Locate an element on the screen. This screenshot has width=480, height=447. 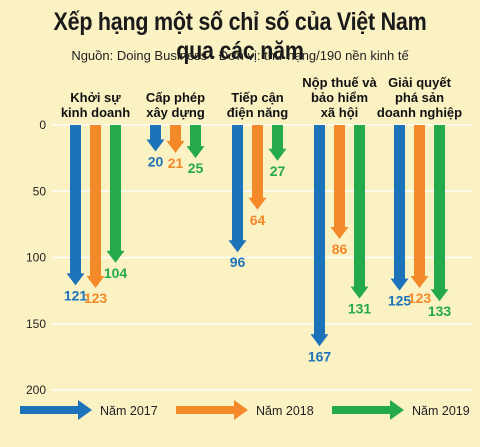
category-label: doanh nghiệp is located at coordinates (419, 112).